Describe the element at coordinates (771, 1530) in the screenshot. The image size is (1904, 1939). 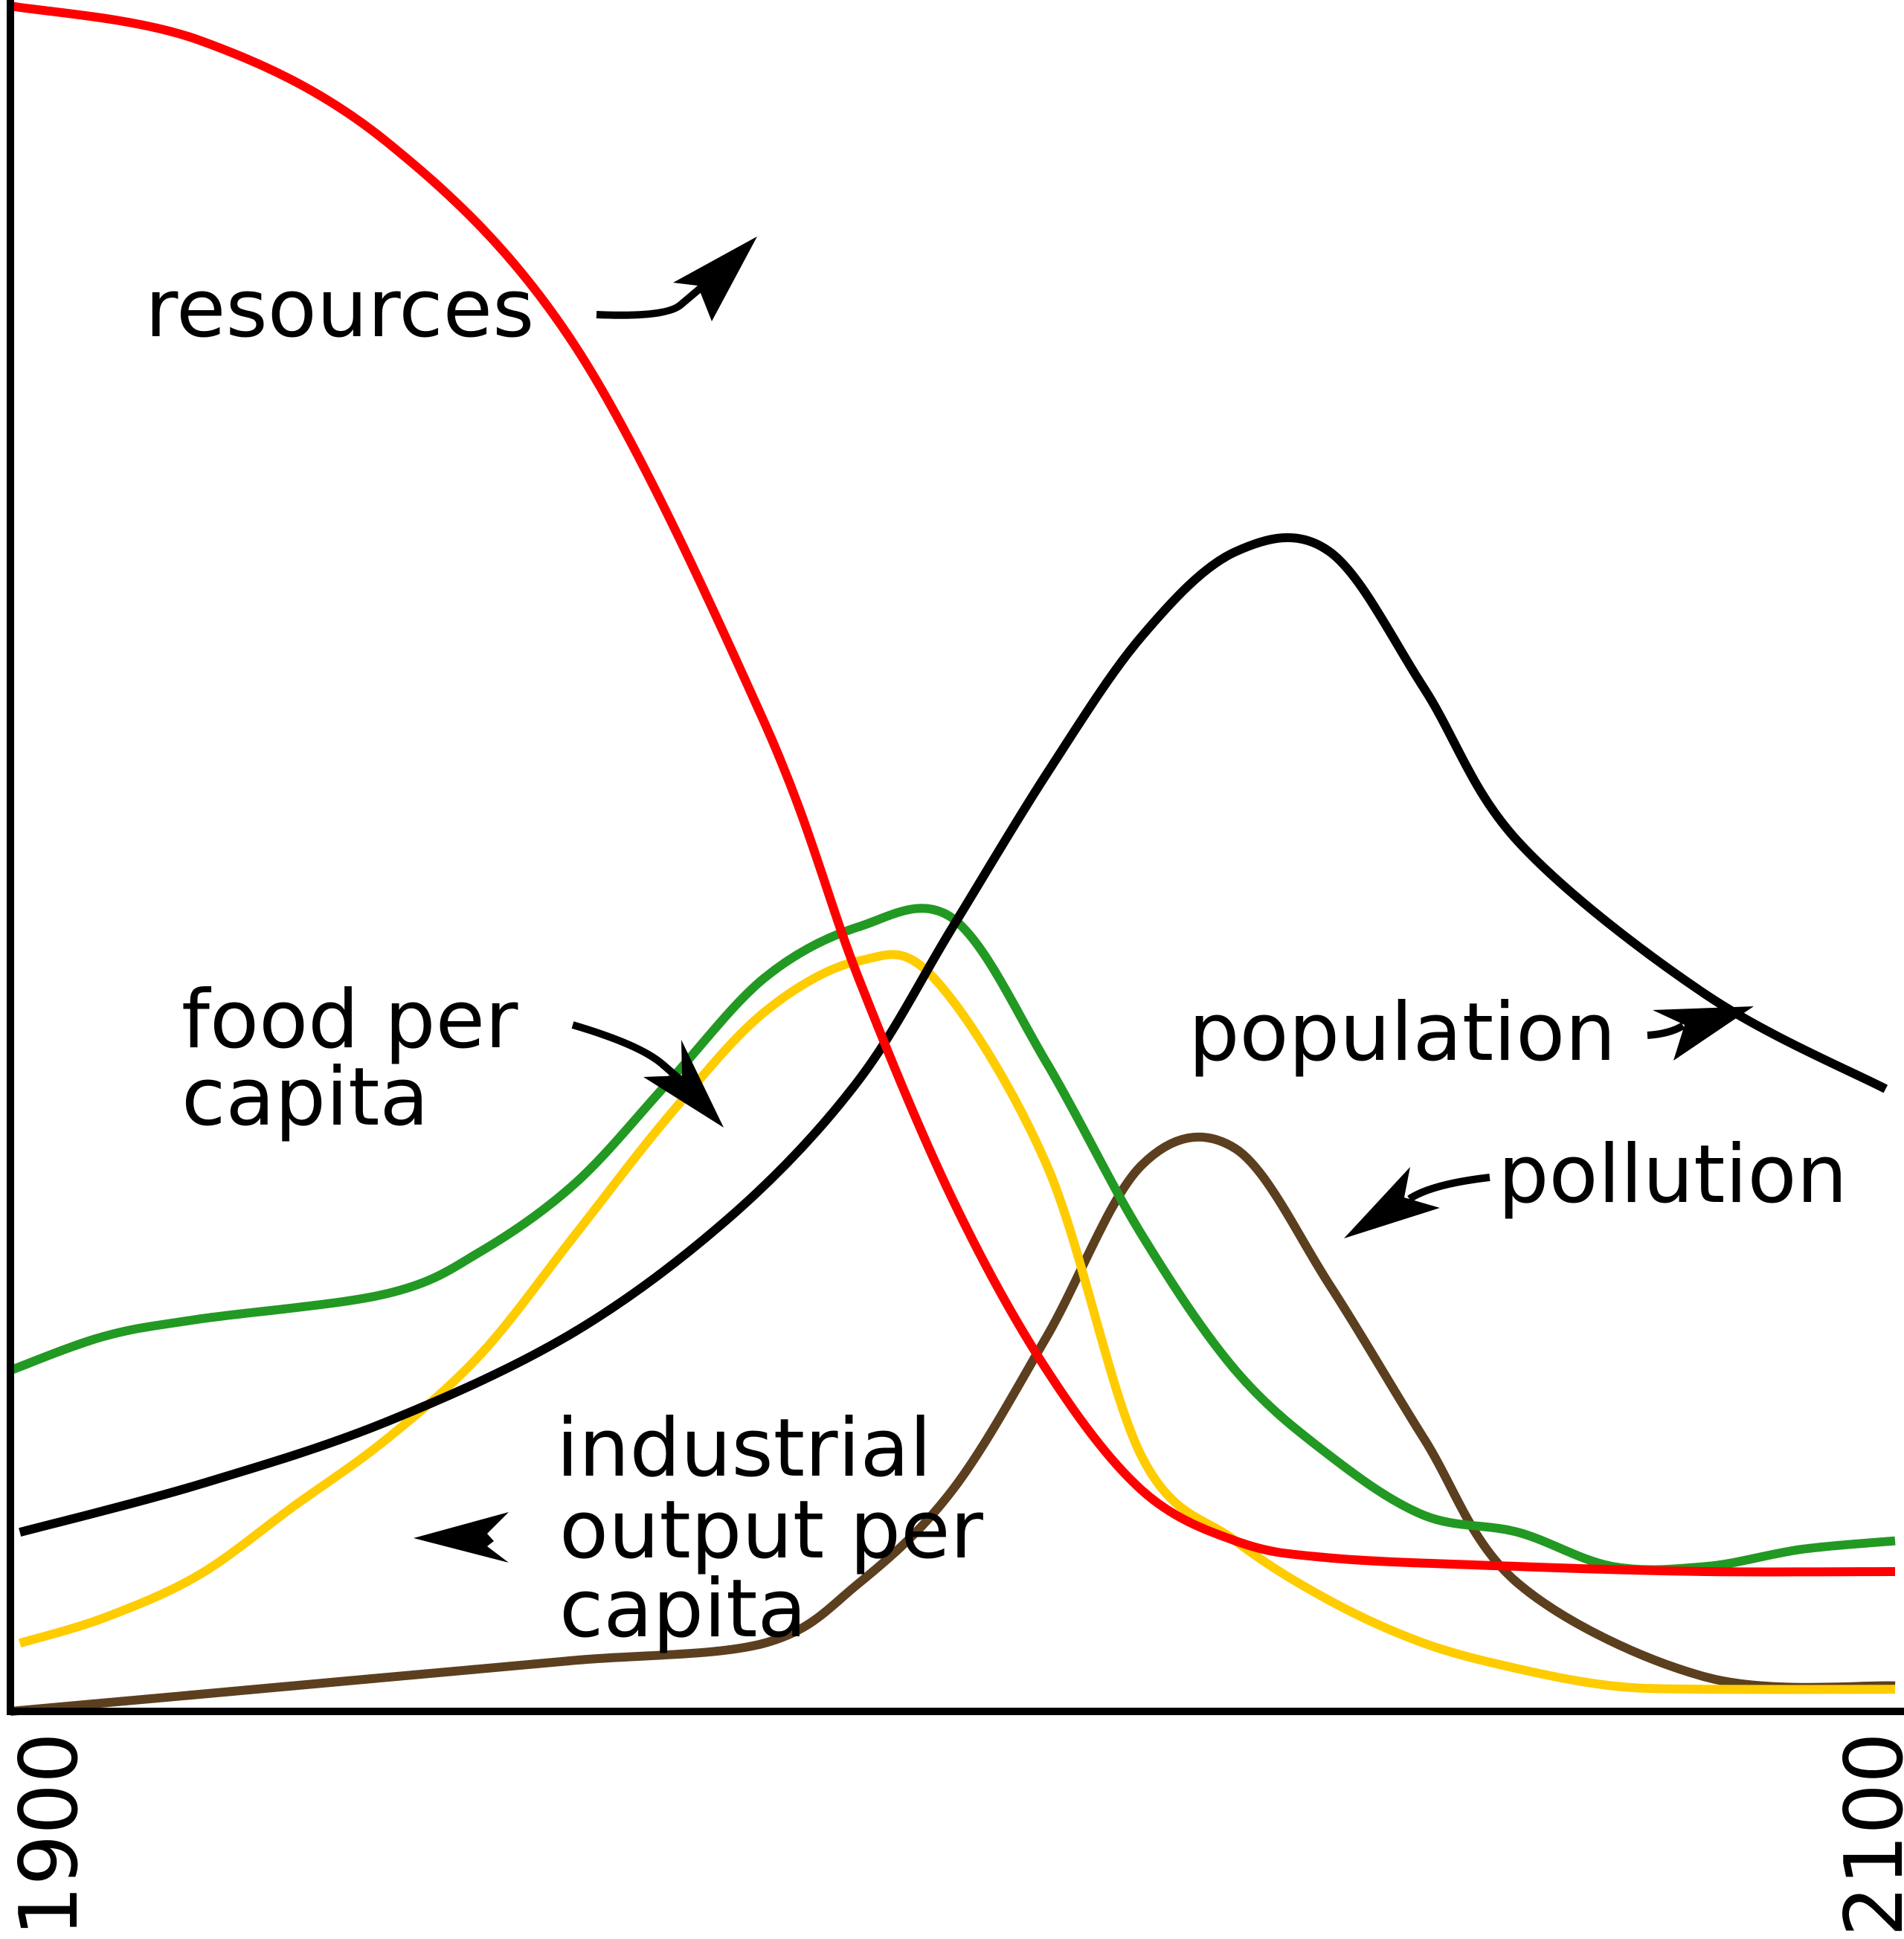
I see `industrial-output-label-line2: output per` at that location.